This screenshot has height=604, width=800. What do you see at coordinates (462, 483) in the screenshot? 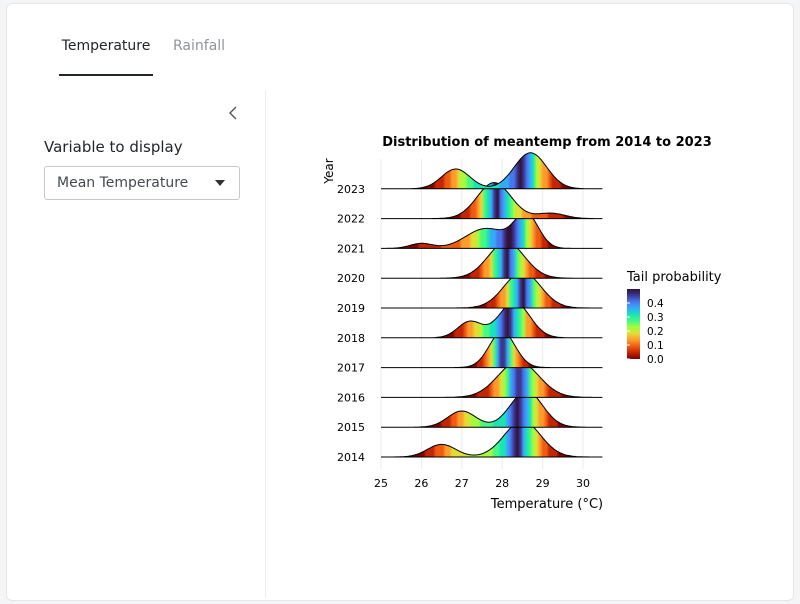
I see `x-tick-label: 27` at bounding box center [462, 483].